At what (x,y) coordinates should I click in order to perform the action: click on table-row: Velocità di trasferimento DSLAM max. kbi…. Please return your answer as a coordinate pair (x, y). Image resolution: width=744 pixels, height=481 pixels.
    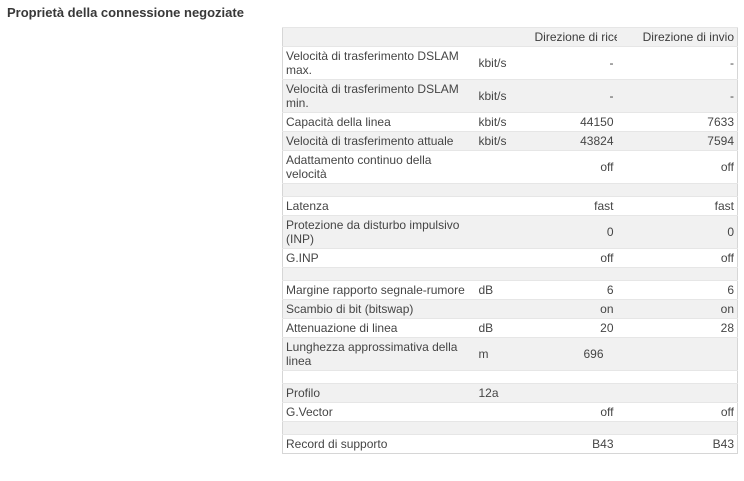
    Looking at the image, I should click on (510, 63).